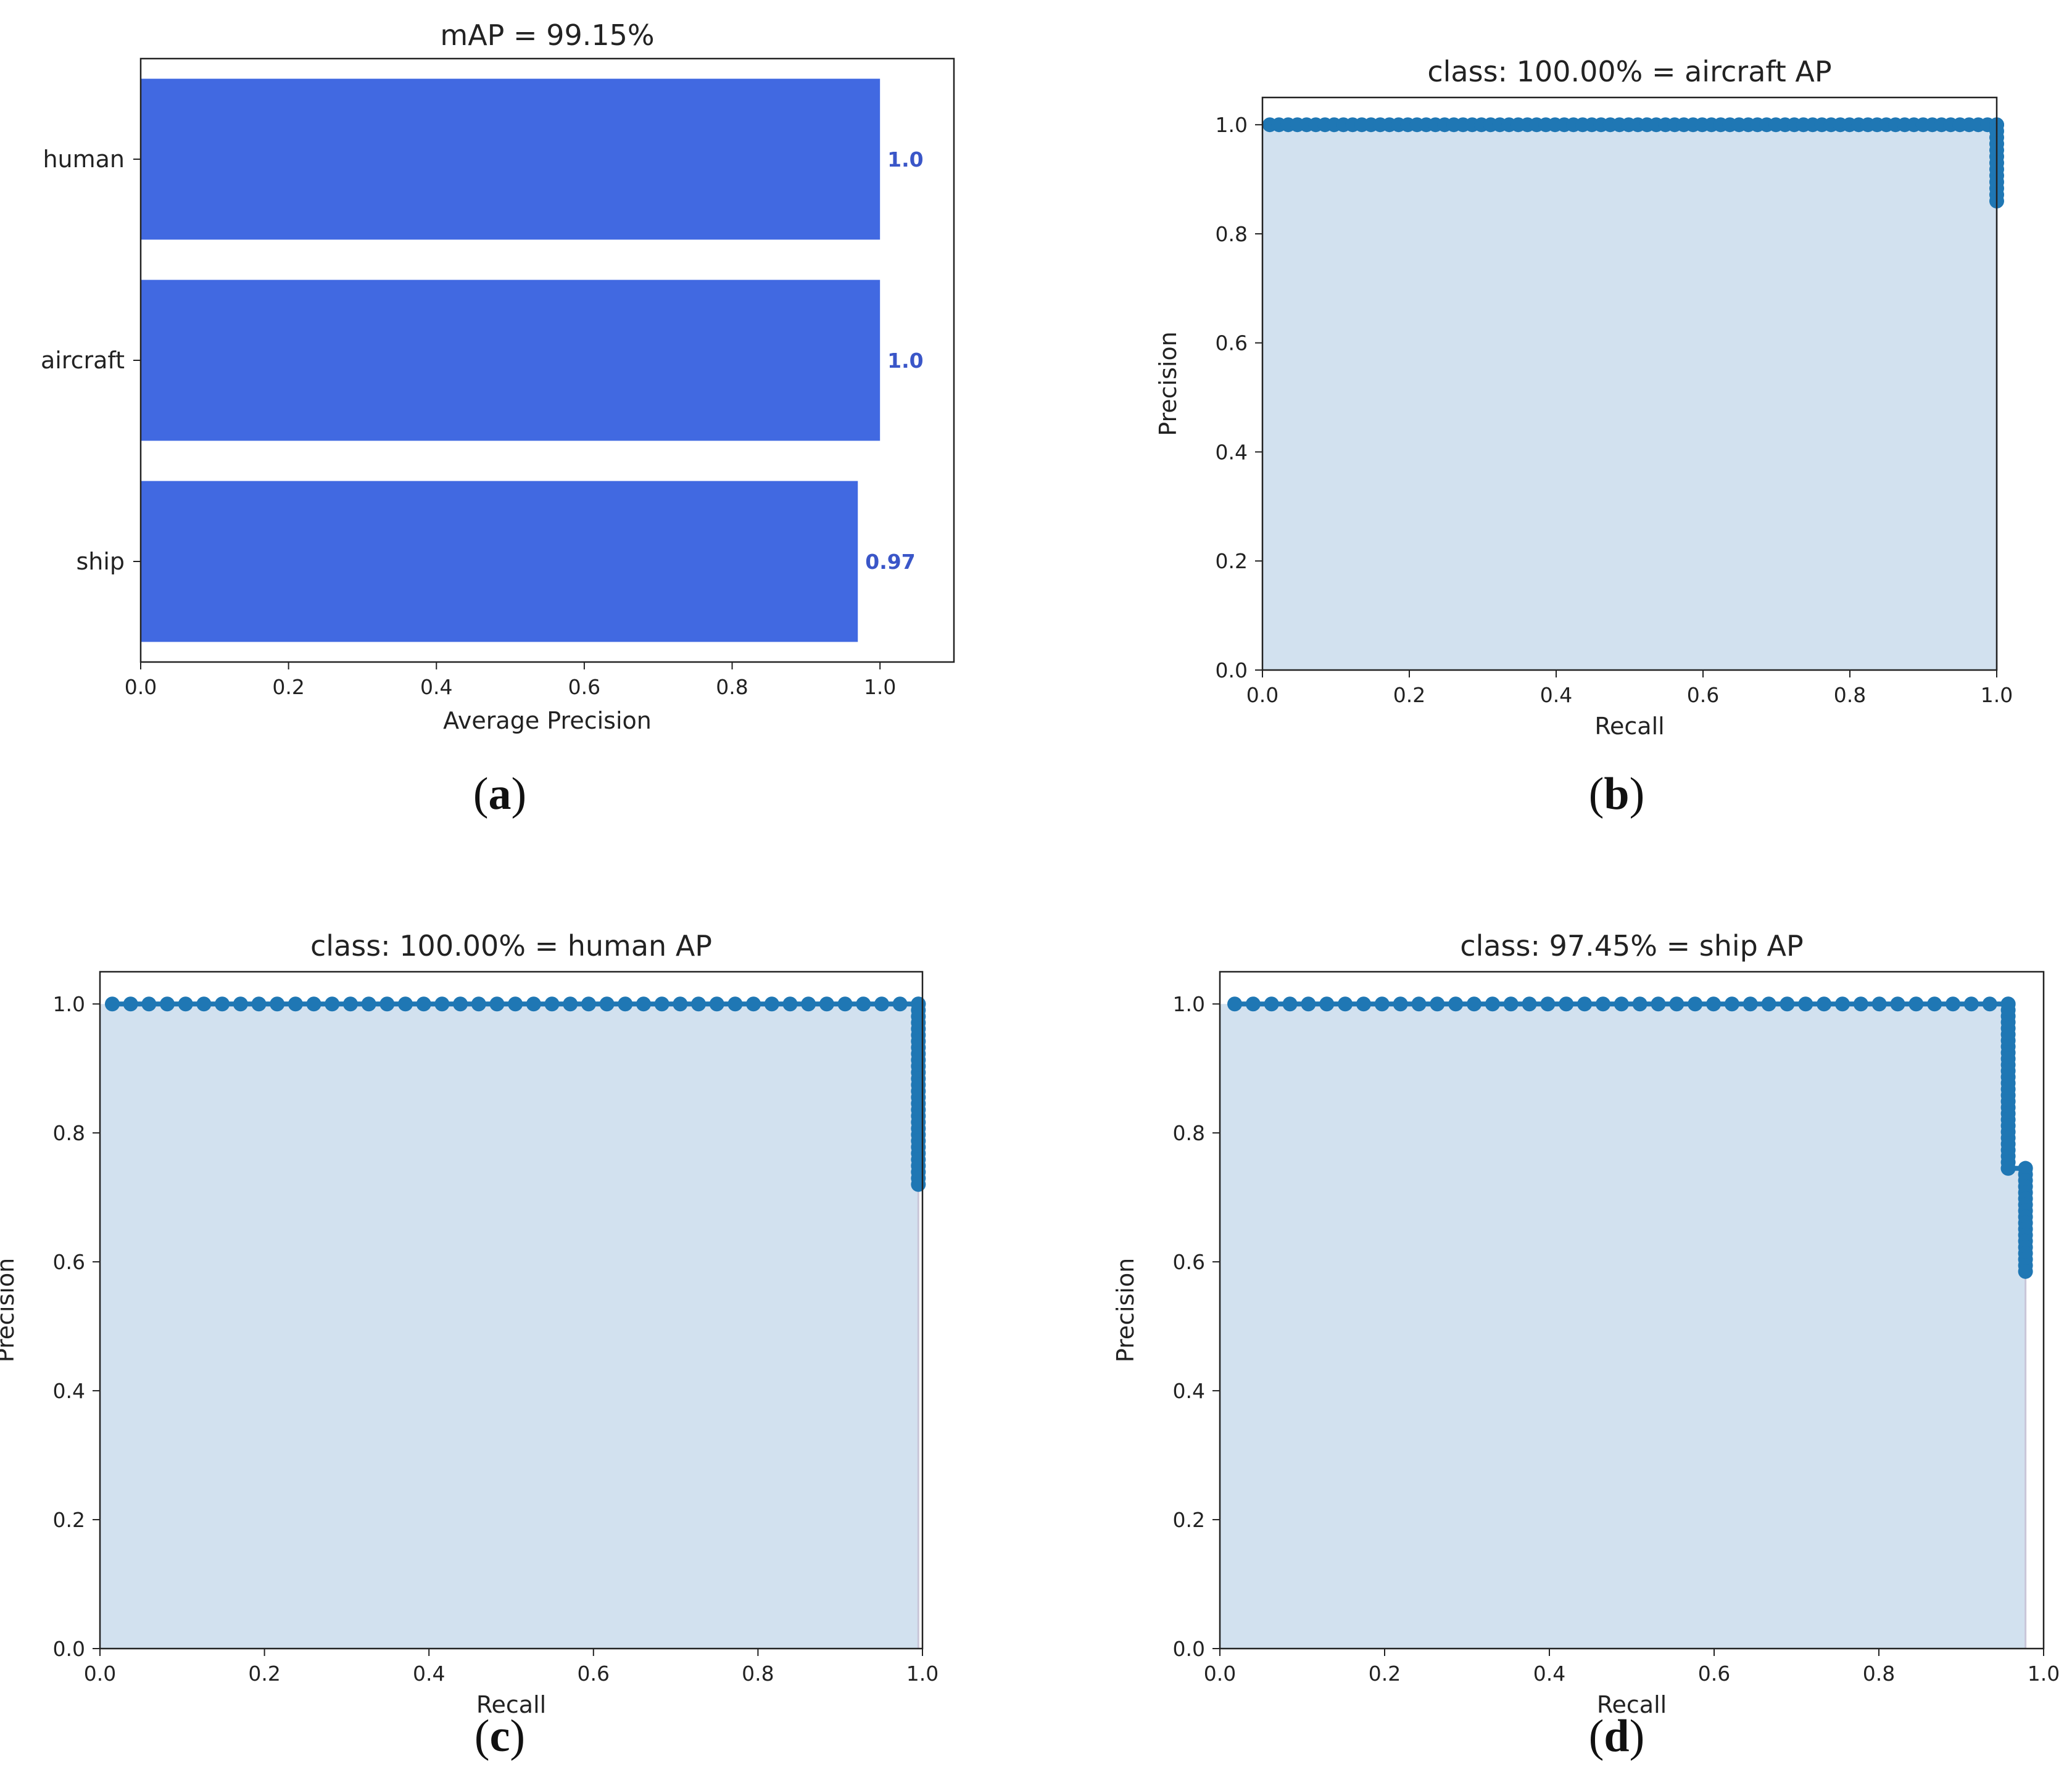 The height and width of the screenshot is (1780, 2072). I want to click on x-tick-label: 0.0, so click(1220, 1674).